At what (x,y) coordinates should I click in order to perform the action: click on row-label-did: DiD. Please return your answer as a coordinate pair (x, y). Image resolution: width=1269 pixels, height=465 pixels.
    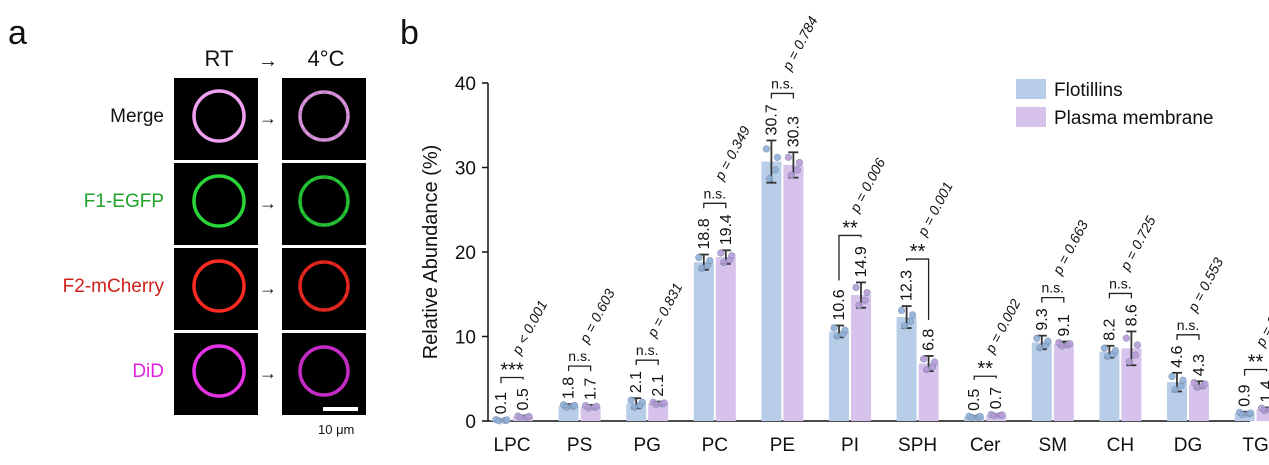
    Looking at the image, I should click on (148, 371).